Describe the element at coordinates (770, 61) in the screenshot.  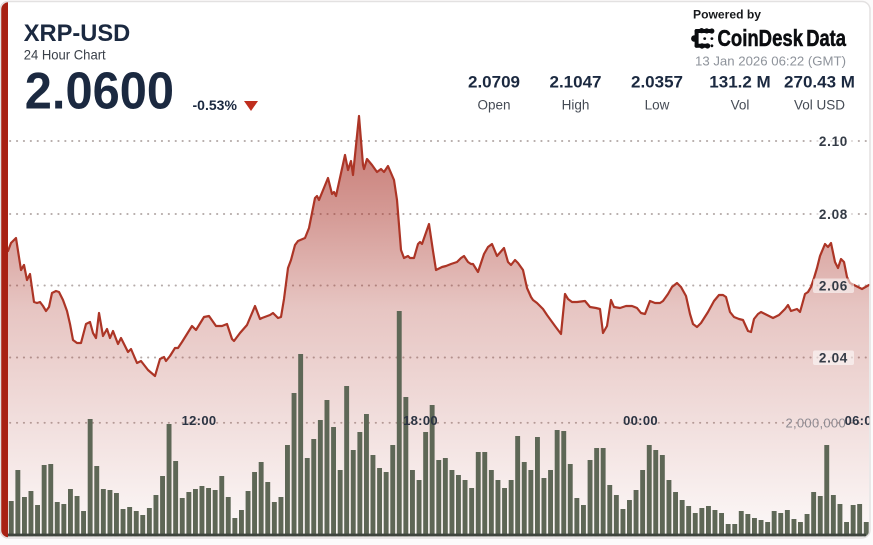
I see `svg-text: 13 Jan 2026 06:22 (GMT)` at that location.